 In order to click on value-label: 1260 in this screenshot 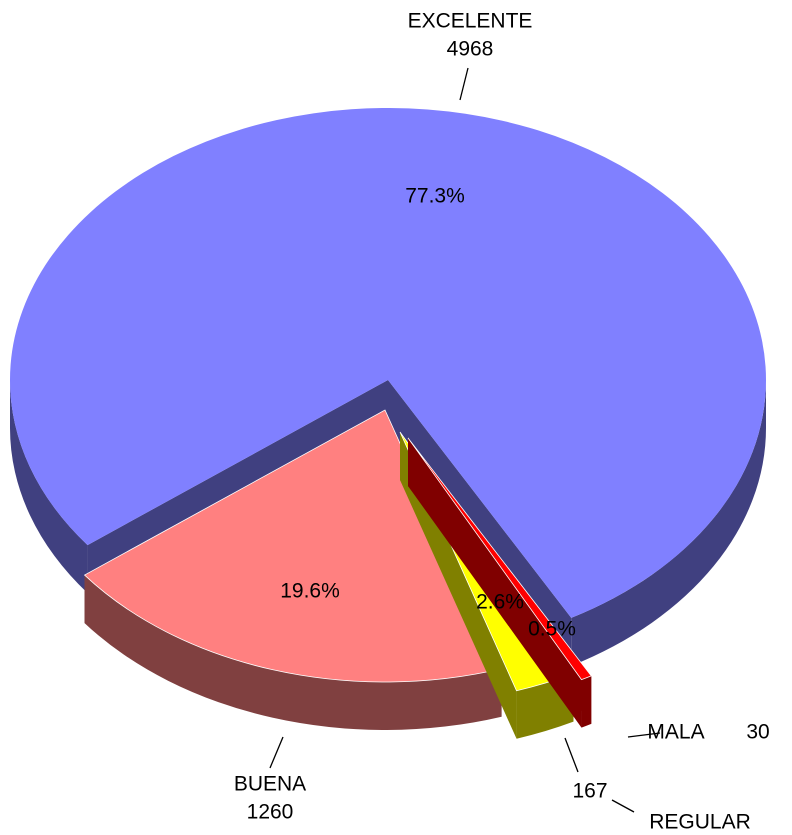, I will do `click(270, 812)`.